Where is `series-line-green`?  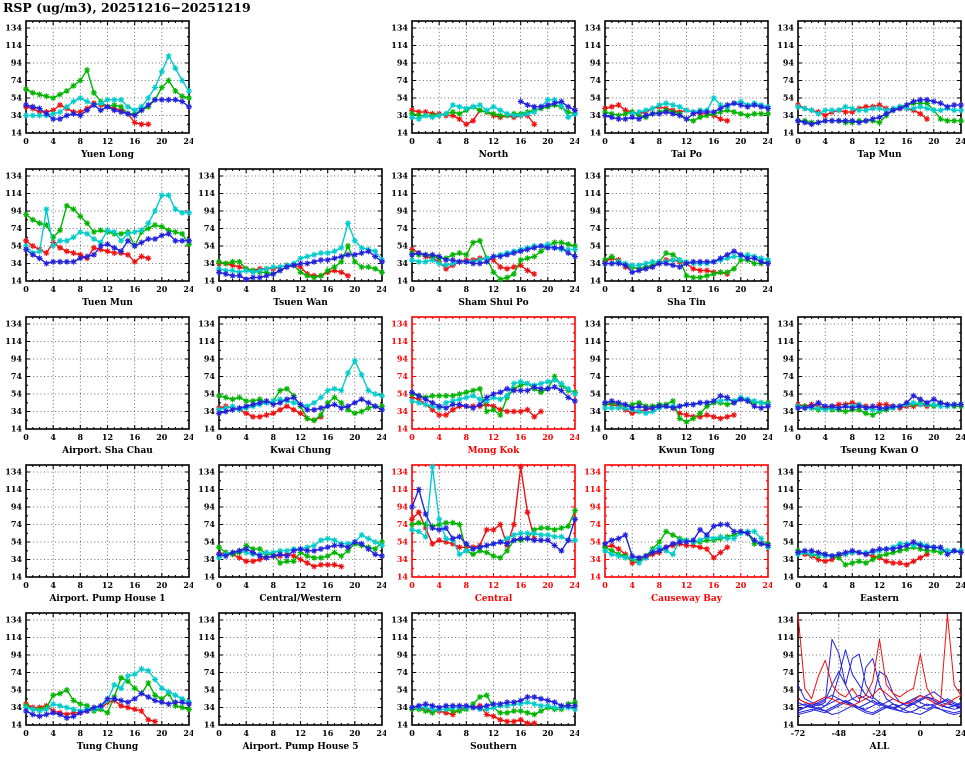
series-line-green is located at coordinates (107, 226).